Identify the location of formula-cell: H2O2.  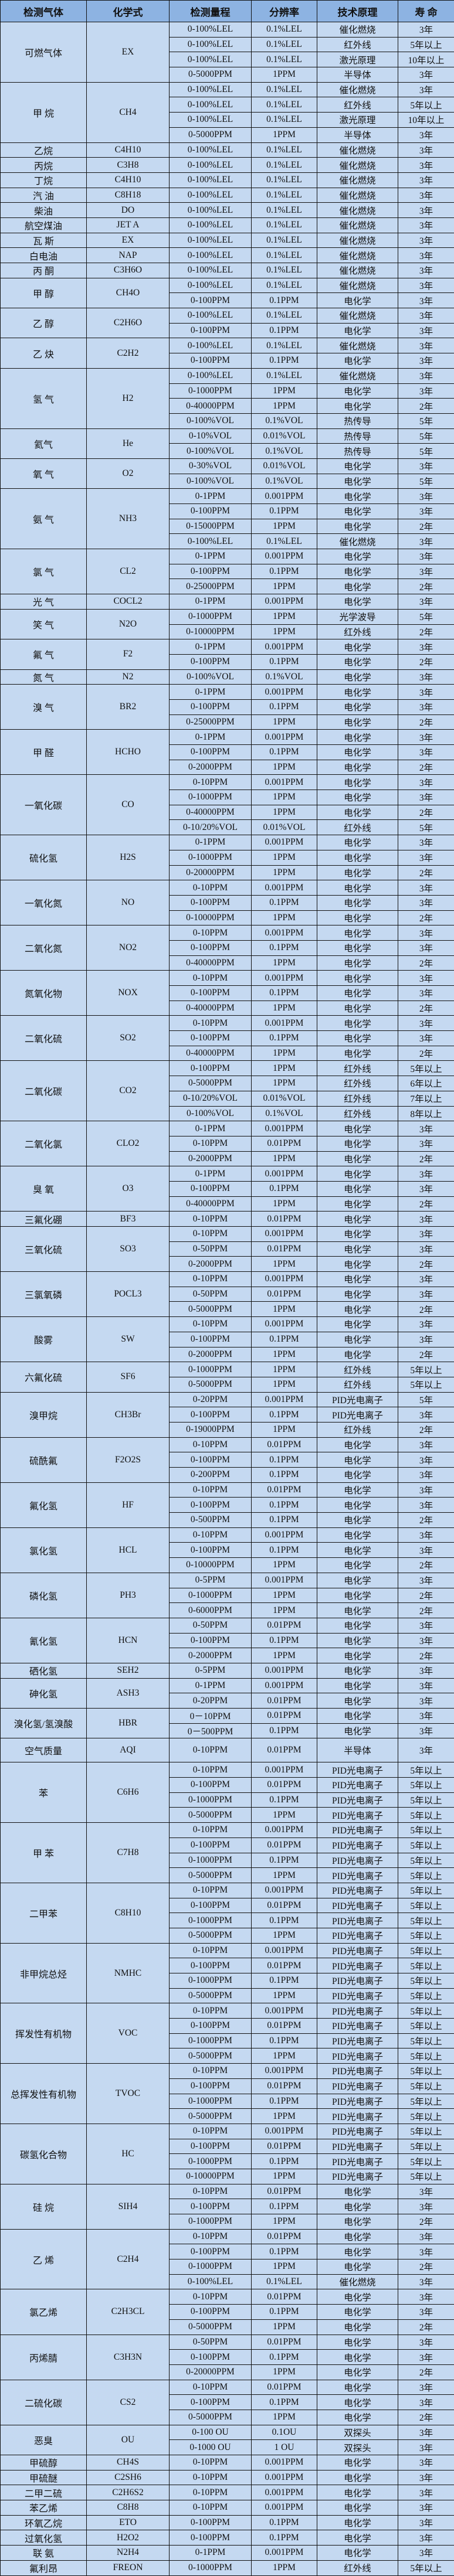
(128, 2538).